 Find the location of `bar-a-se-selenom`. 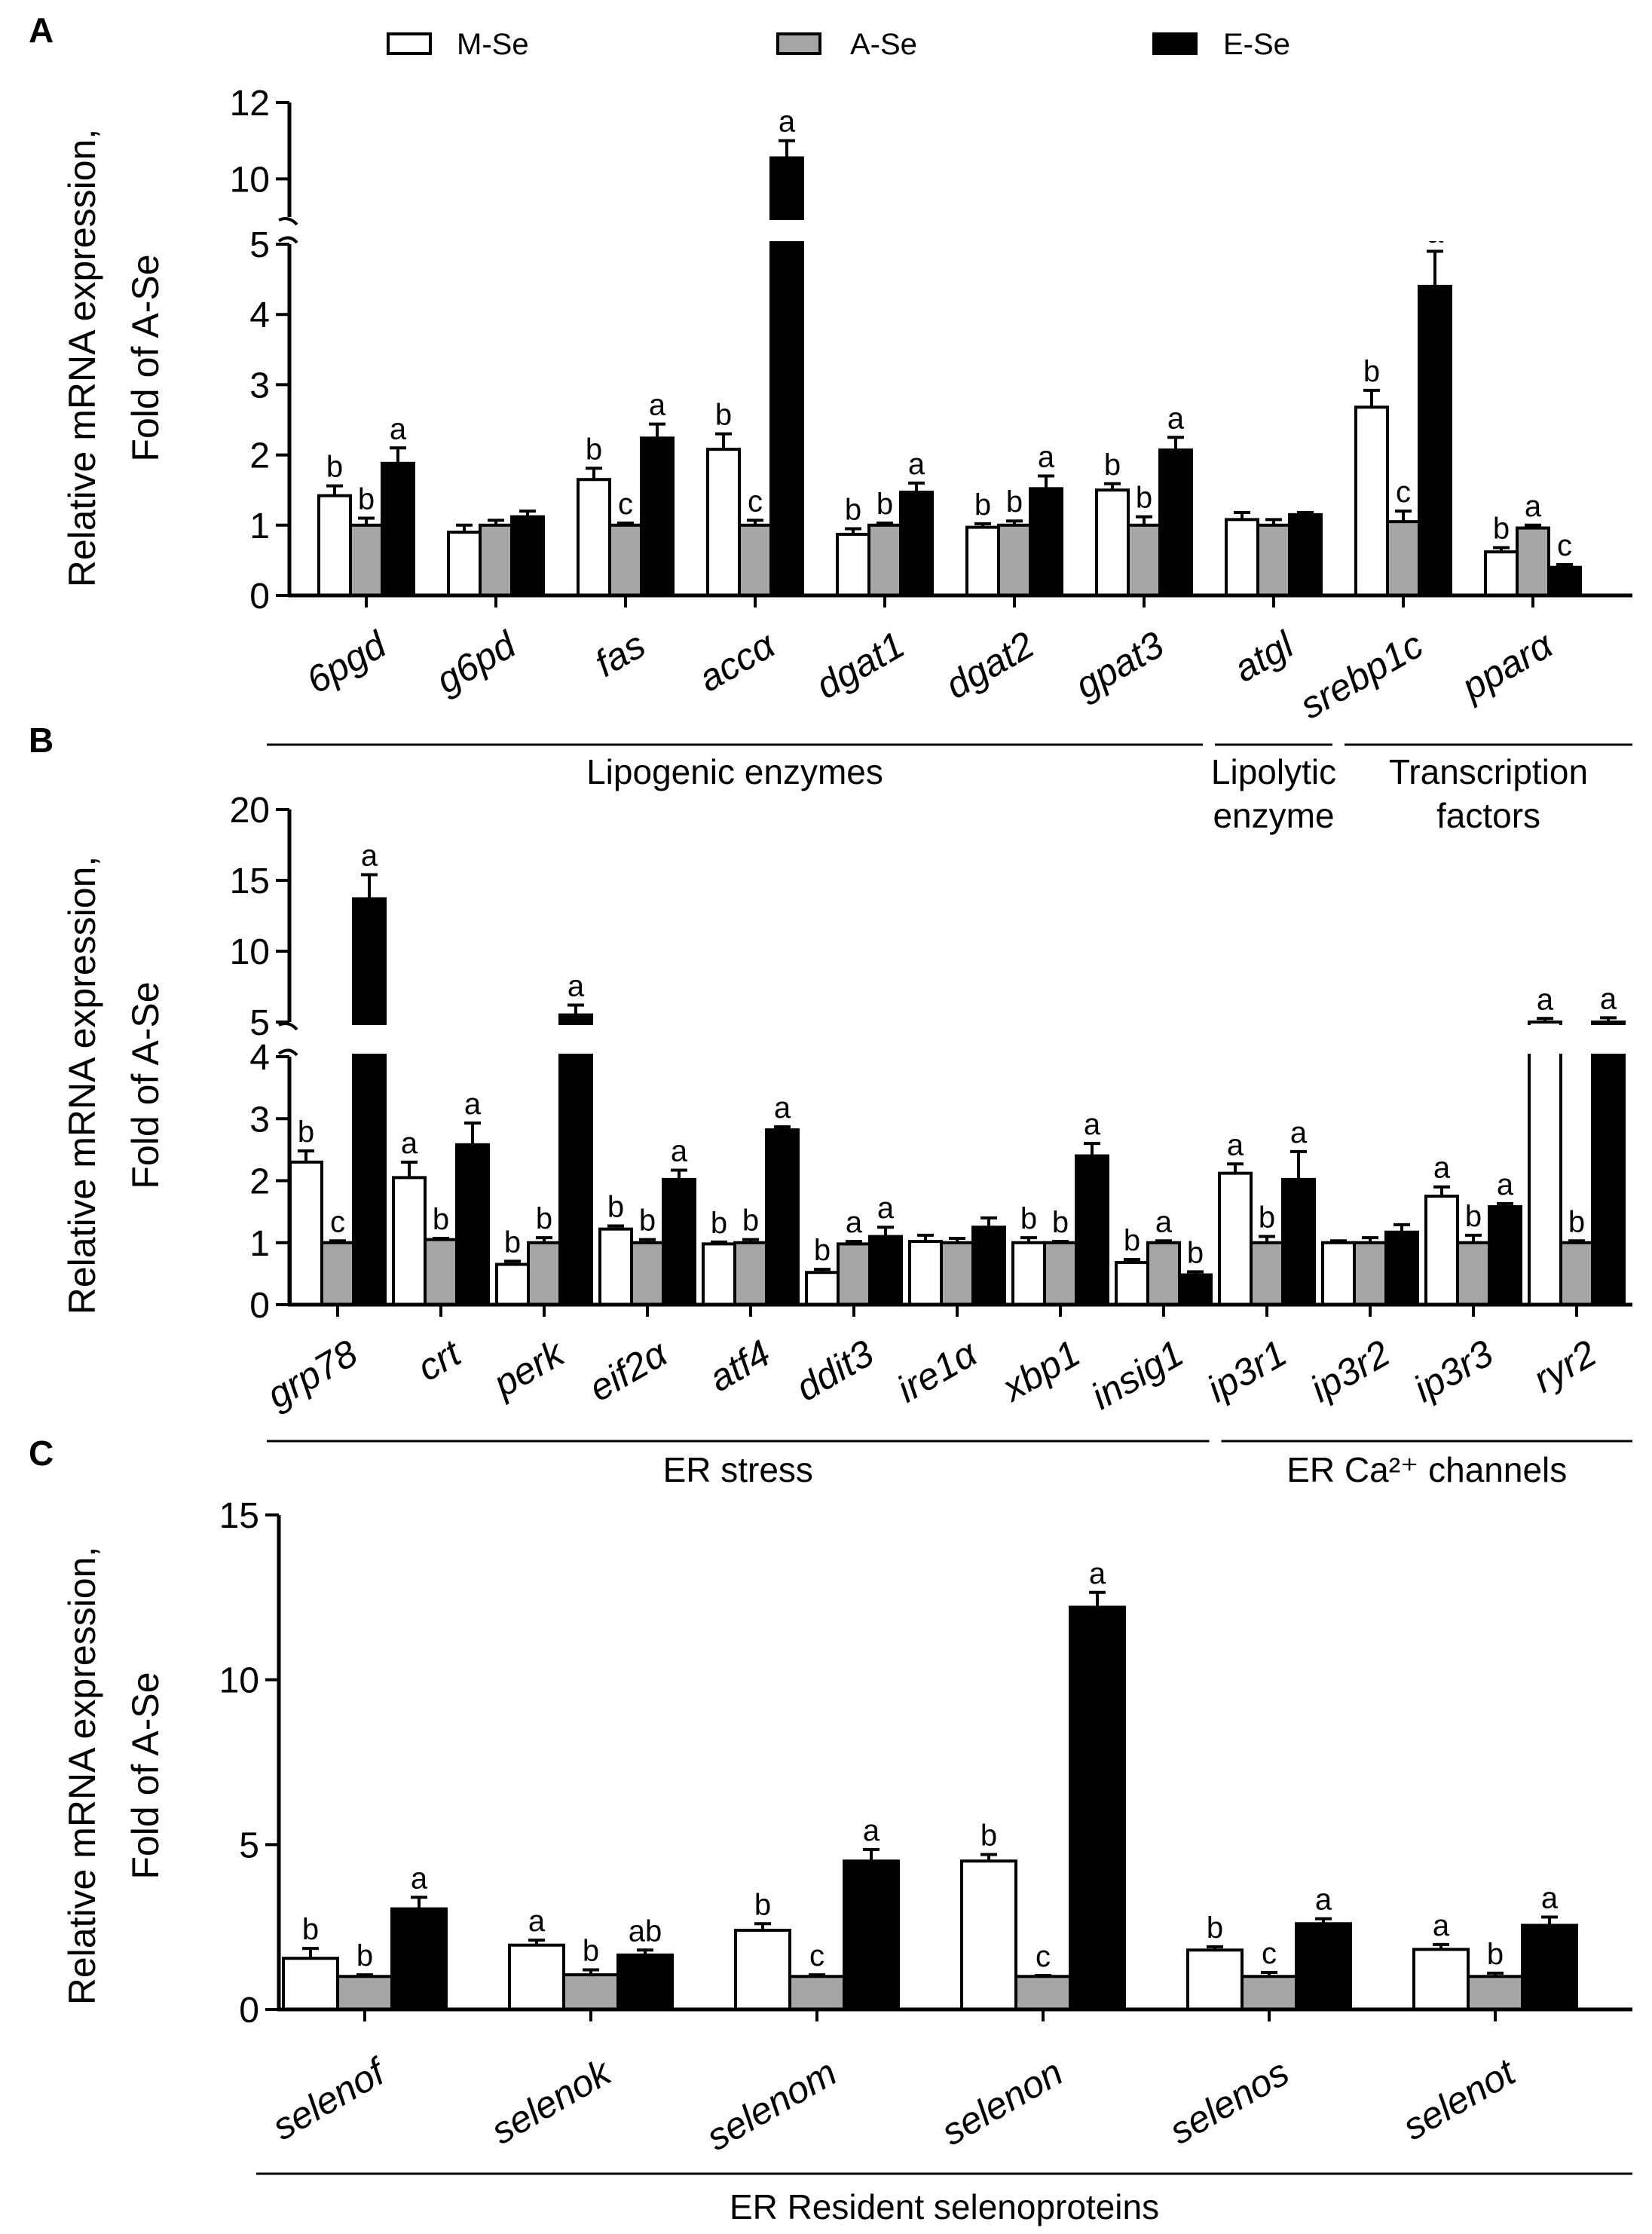

bar-a-se-selenom is located at coordinates (817, 1993).